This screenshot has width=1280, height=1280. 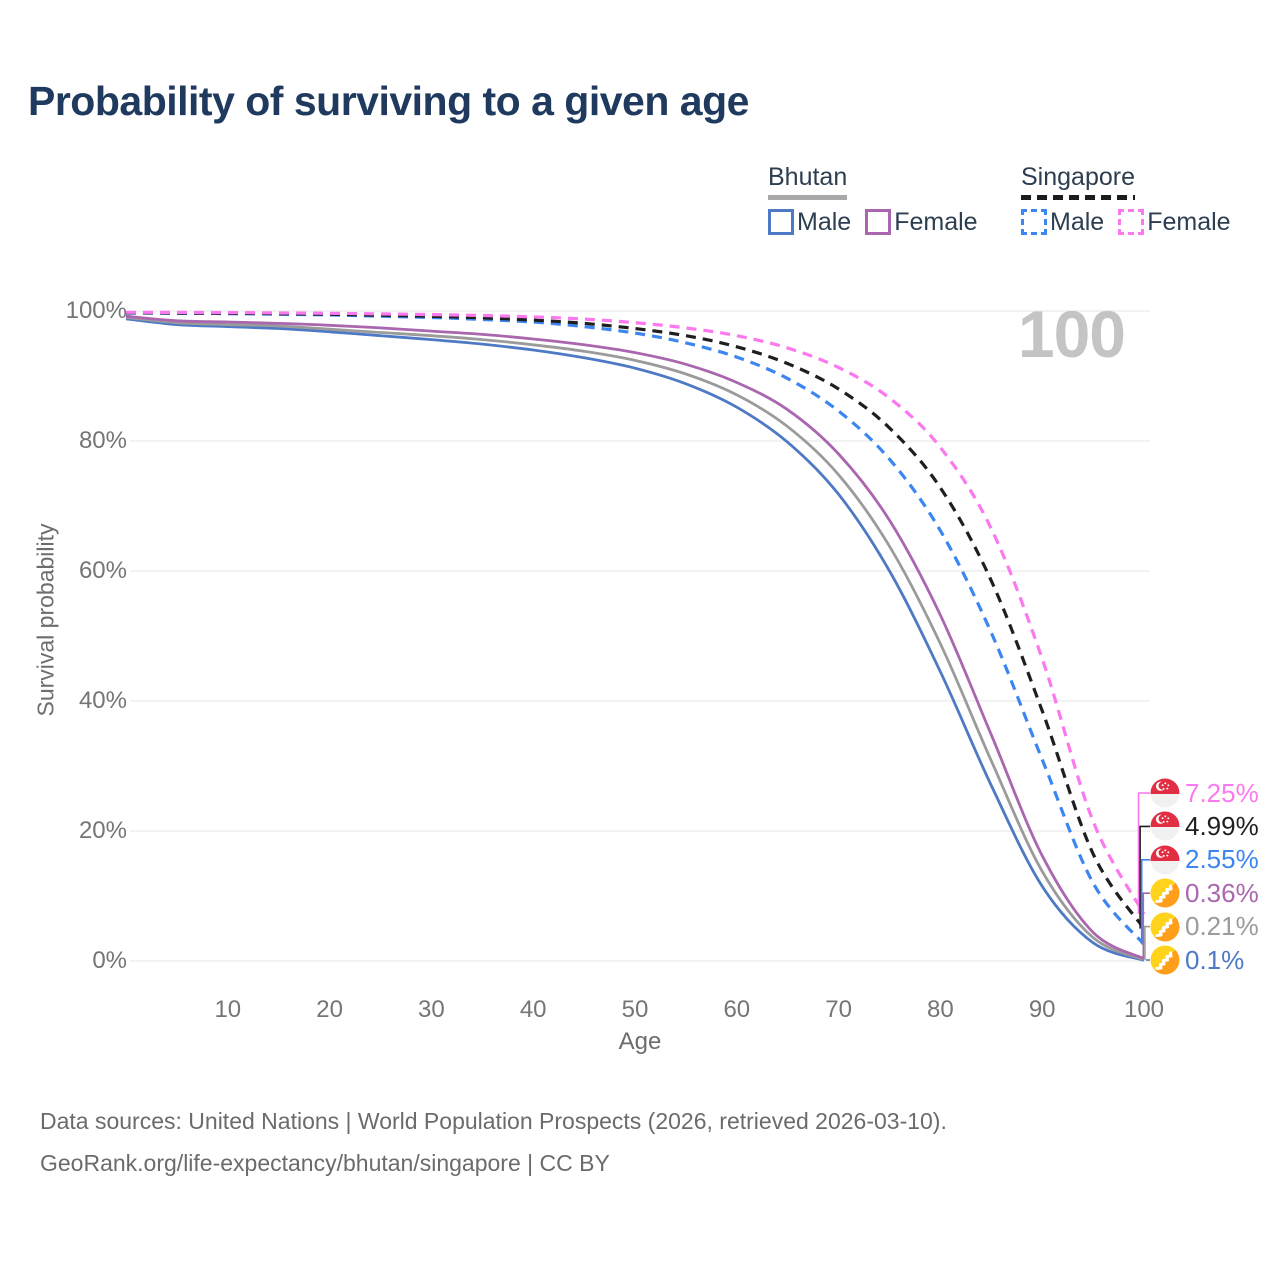 What do you see at coordinates (737, 1009) in the screenshot?
I see `x-tick-label: 60` at bounding box center [737, 1009].